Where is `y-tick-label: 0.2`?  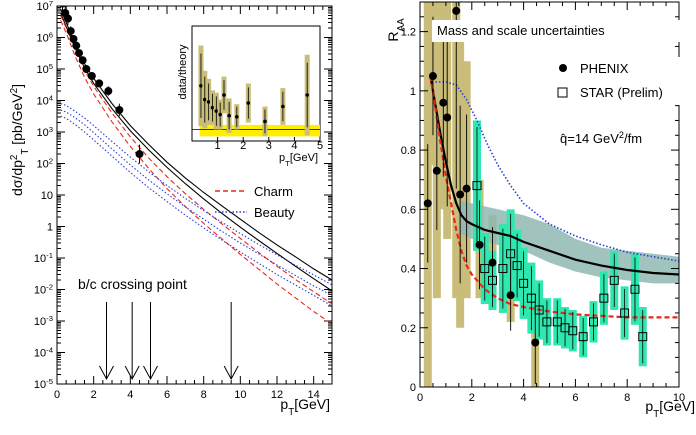
y-tick-label: 0.2 is located at coordinates (408, 329).